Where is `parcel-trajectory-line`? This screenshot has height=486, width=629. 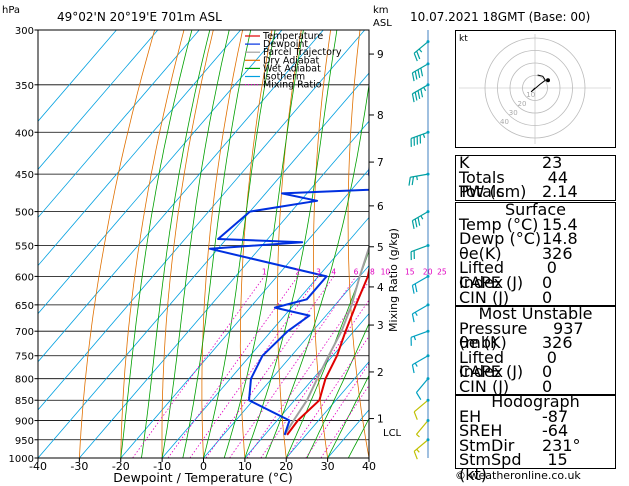
parcel-trajectory-line is located at coordinates (326, 340).